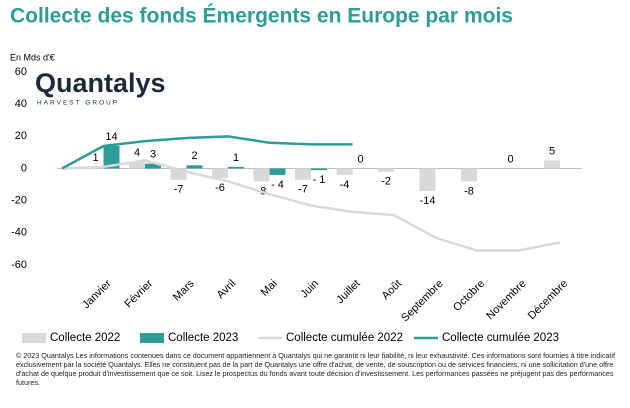 The image size is (630, 408). I want to click on x-tick-label: Juin, so click(309, 289).